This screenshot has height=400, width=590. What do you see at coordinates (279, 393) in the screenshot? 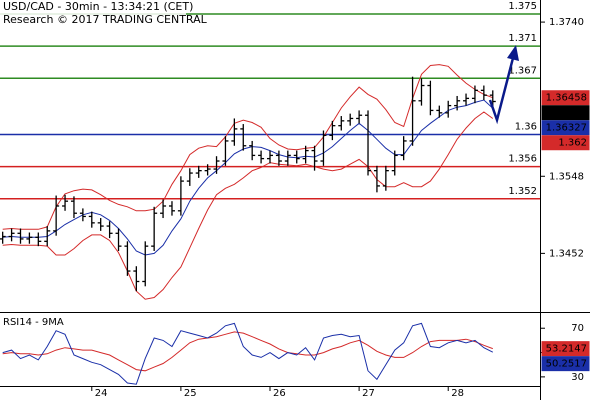
I see `x-tick-label: 26` at bounding box center [279, 393].